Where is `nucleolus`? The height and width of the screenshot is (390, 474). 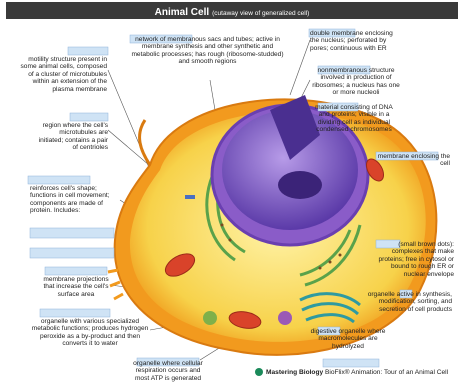 nucleolus is located at coordinates (300, 185).